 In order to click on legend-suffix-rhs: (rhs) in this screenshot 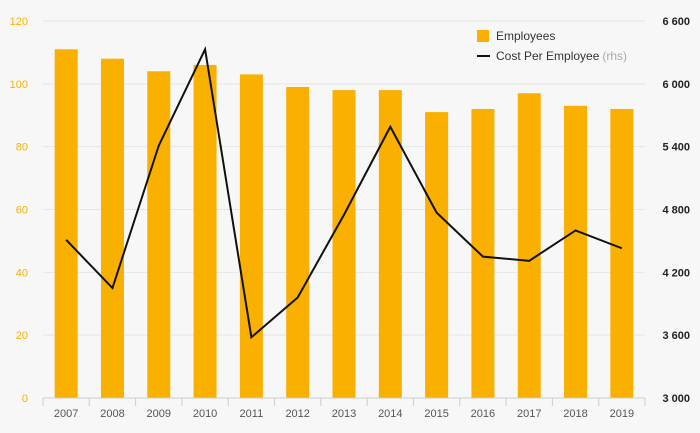, I will do `click(614, 56)`.